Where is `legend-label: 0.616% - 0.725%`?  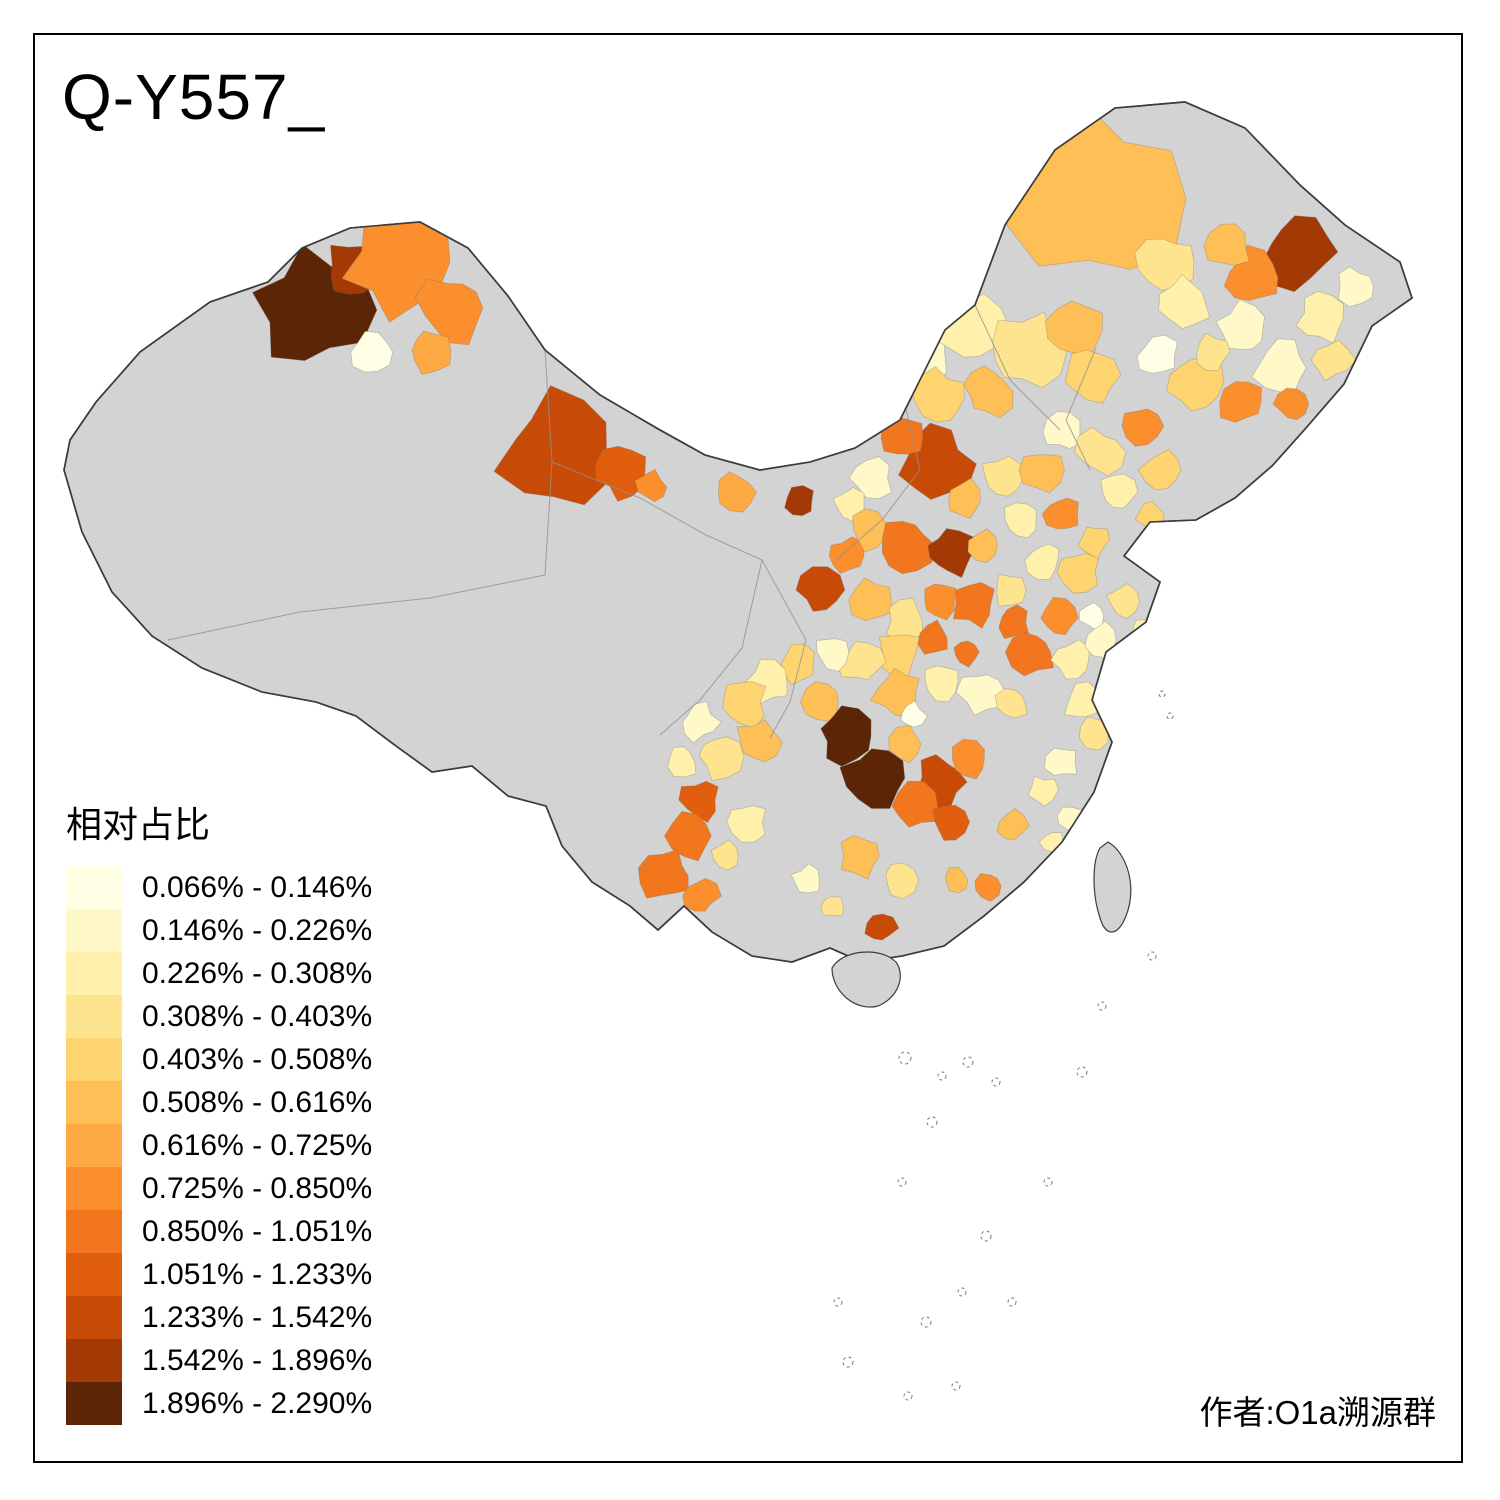 legend-label: 0.616% - 0.725% is located at coordinates (257, 1145).